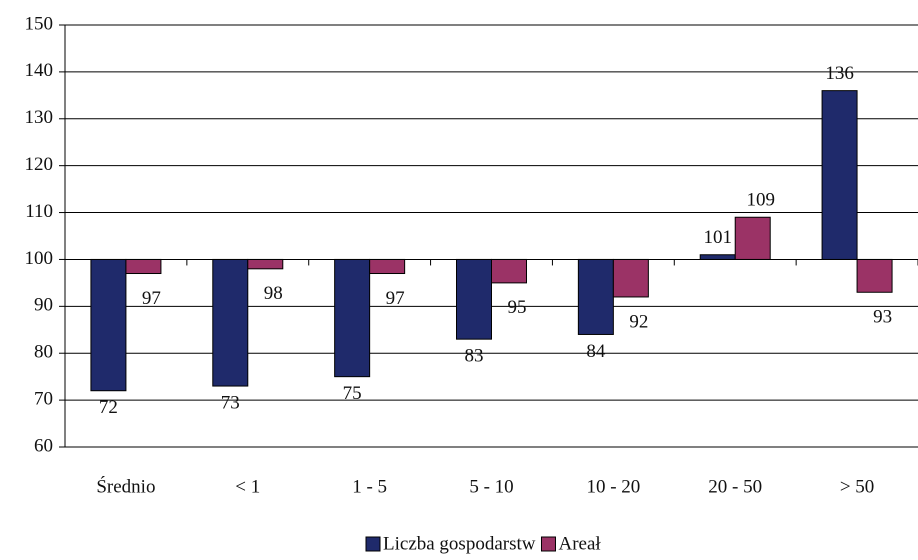 The width and height of the screenshot is (918, 560). I want to click on y-tick-label: 120, so click(39, 164).